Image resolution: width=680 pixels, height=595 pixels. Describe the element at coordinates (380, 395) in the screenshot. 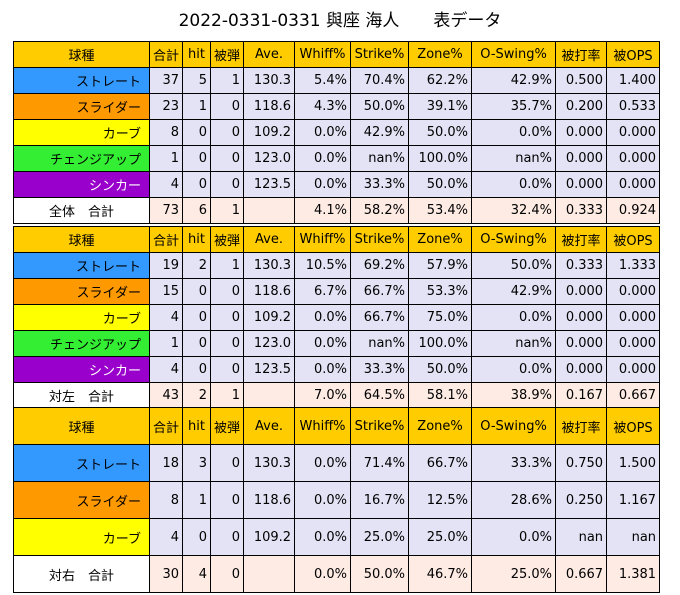

I see `total-cell: 64.5%` at that location.